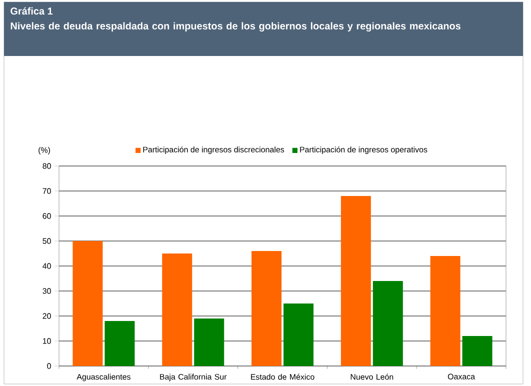  Describe the element at coordinates (31, 11) in the screenshot. I see `chart-title: Gráfica 1` at that location.